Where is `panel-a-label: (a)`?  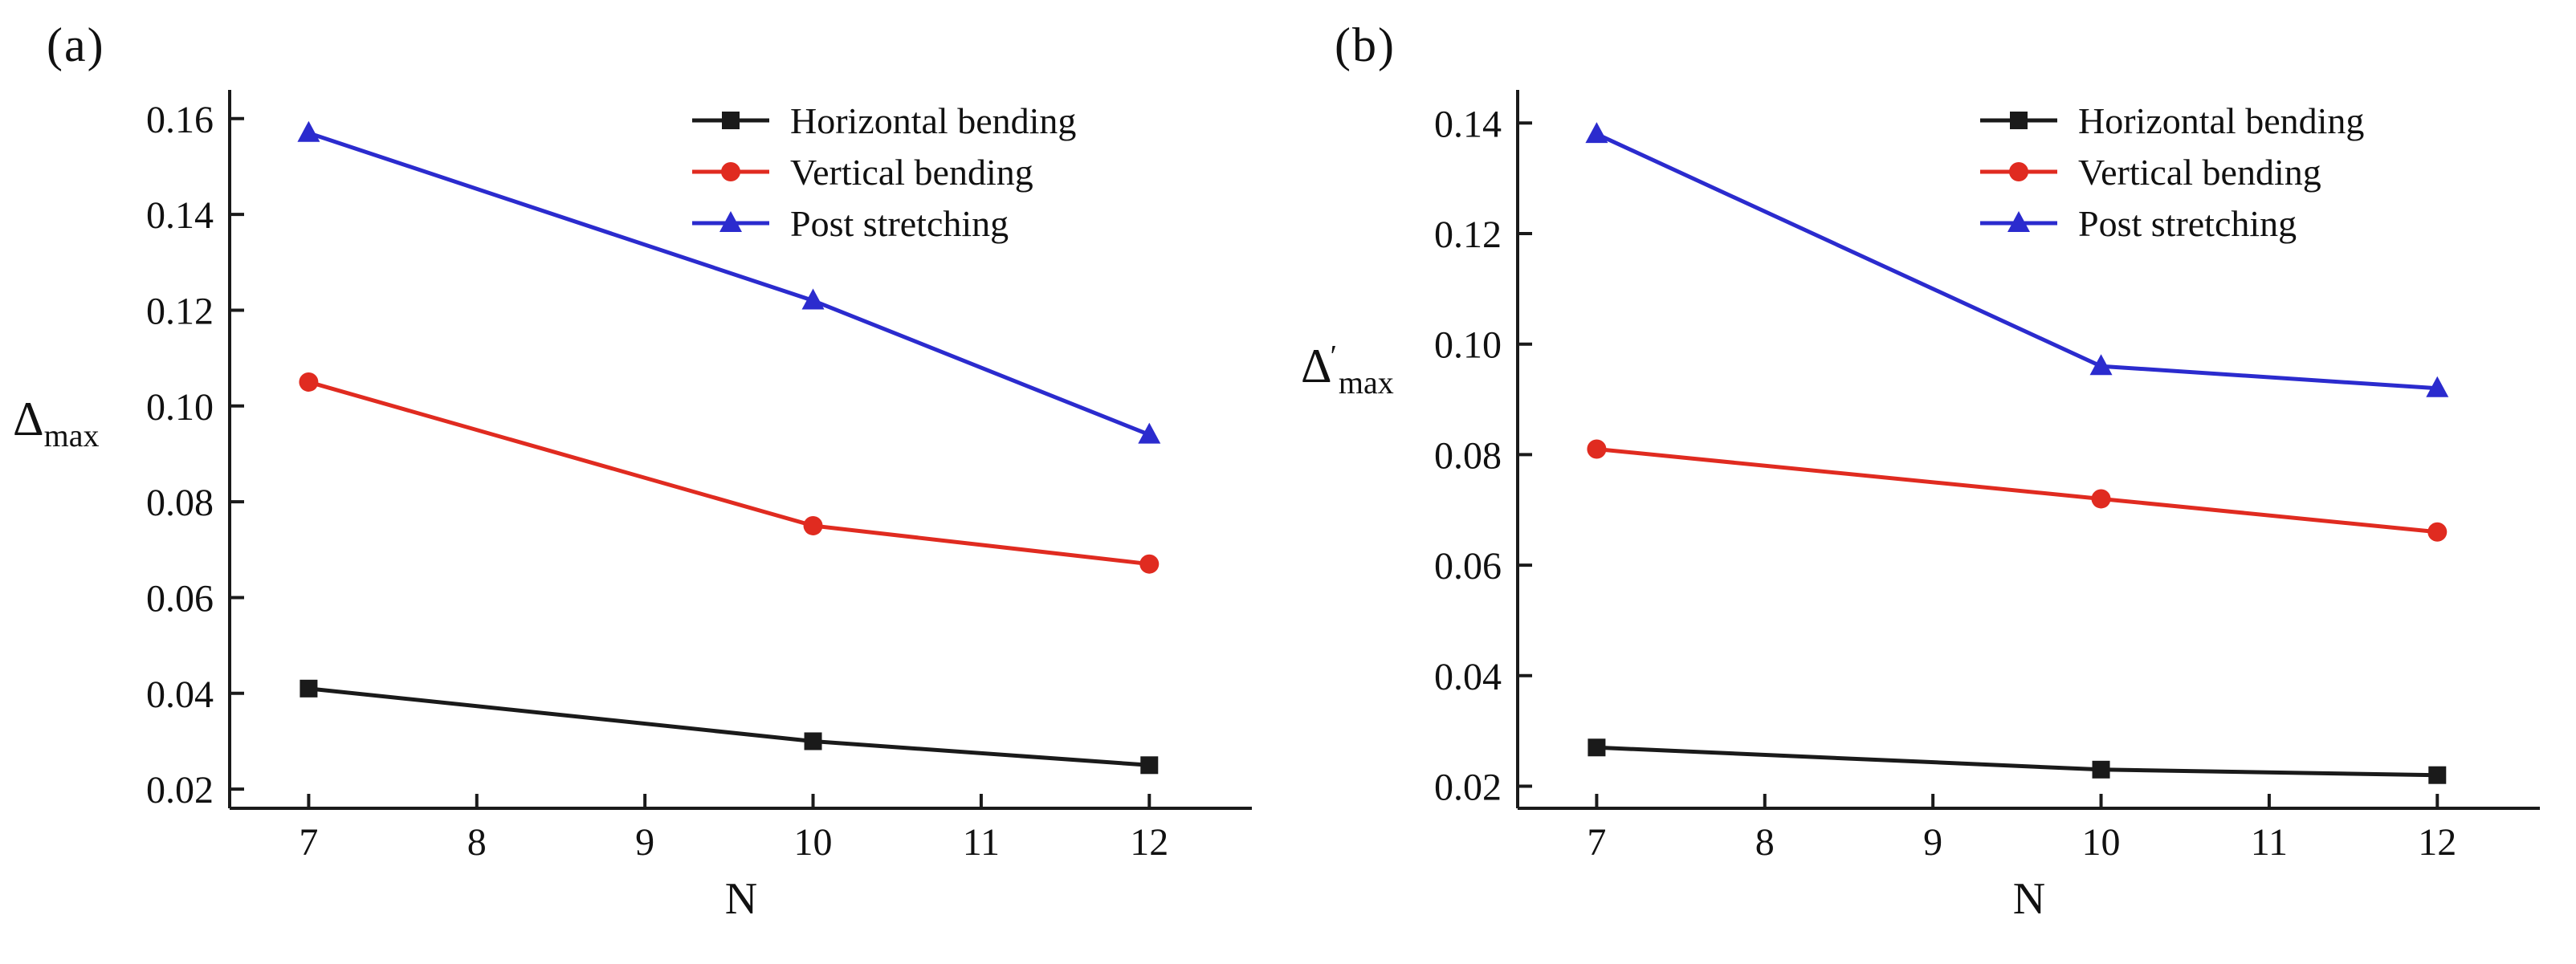
panel-a-label: (a) is located at coordinates (76, 44).